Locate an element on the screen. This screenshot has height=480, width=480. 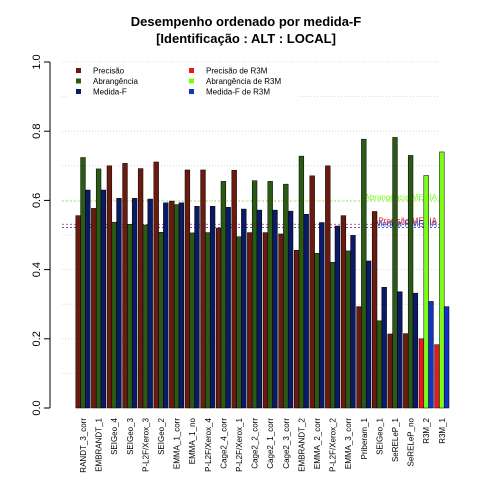
category-label: SEIGeo_4 is located at coordinates (114, 435).